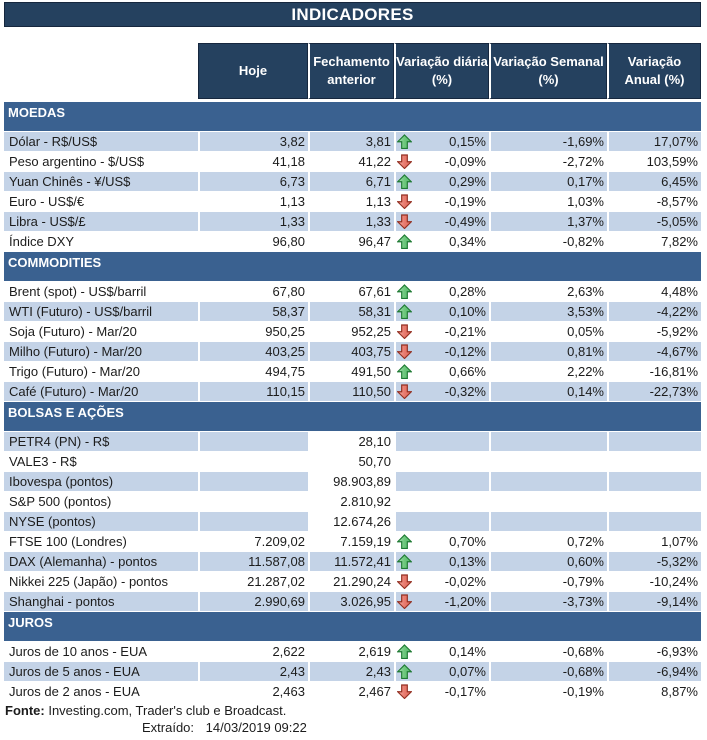 The image size is (707, 740). What do you see at coordinates (654, 541) in the screenshot?
I see `variacao-anual-cell: 1,07%` at bounding box center [654, 541].